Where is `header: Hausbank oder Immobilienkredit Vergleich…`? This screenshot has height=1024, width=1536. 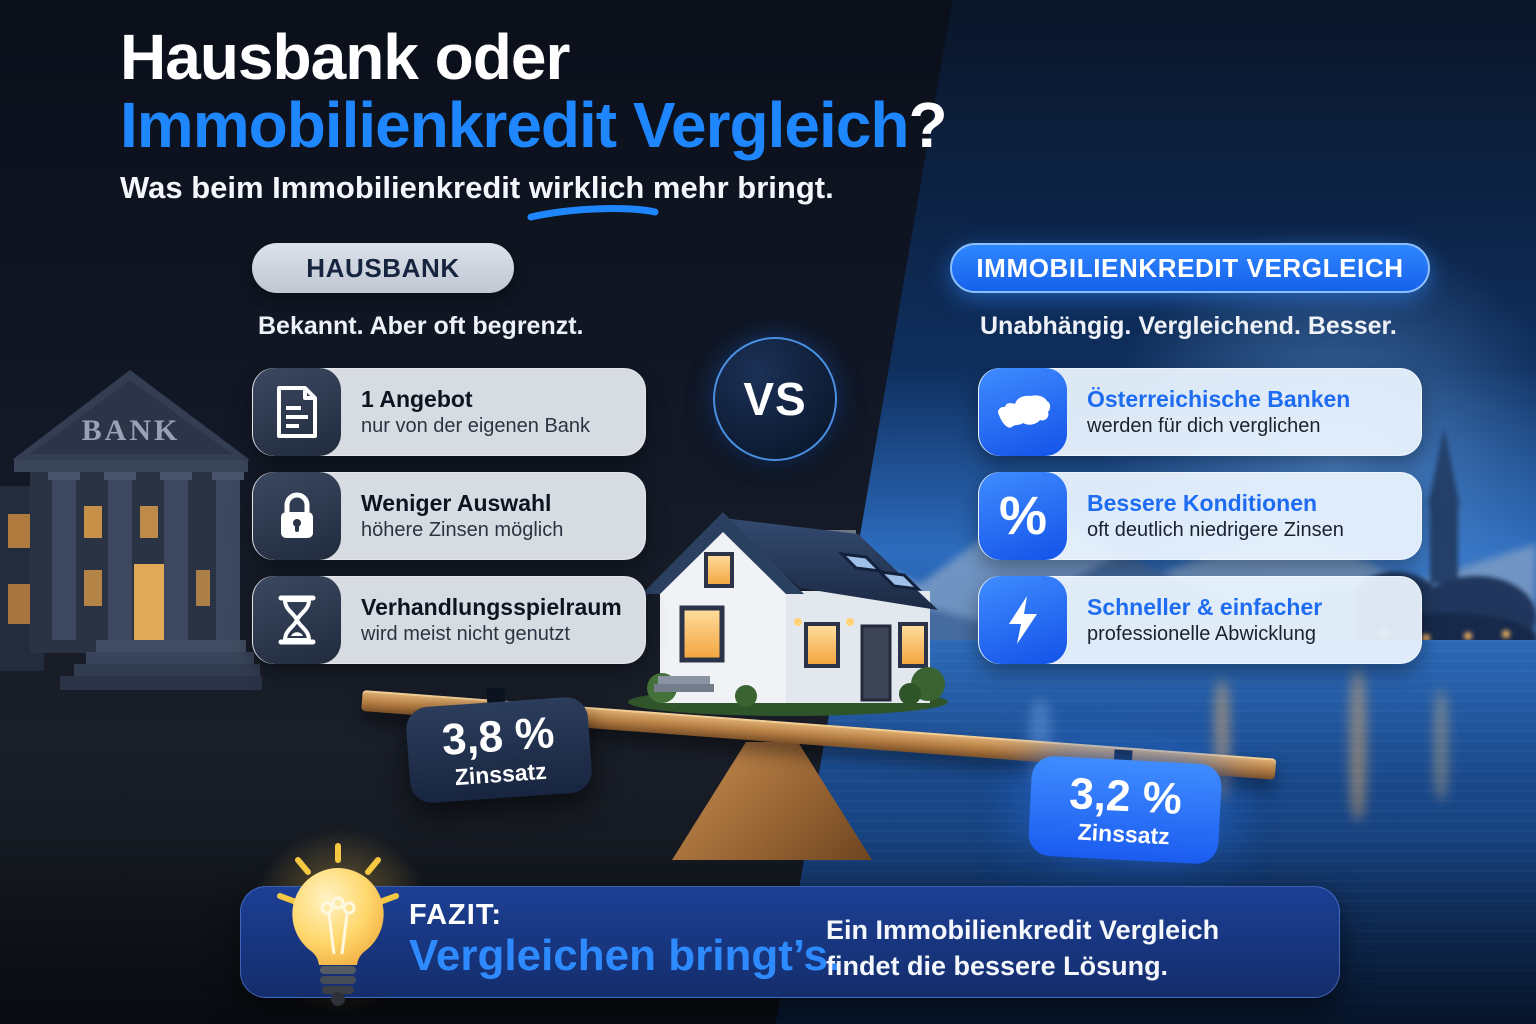 header: Hausbank oder Immobilienkredit Vergleich… is located at coordinates (534, 121).